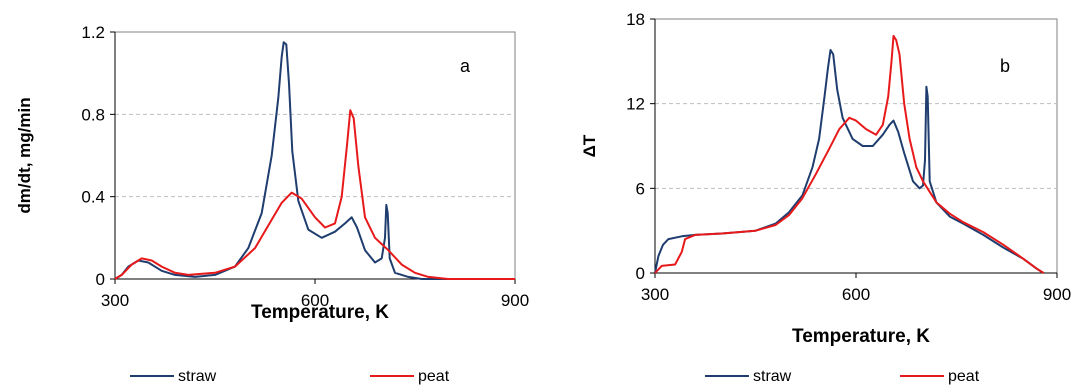 The width and height of the screenshot is (1091, 389). I want to click on panel-label: b, so click(1005, 66).